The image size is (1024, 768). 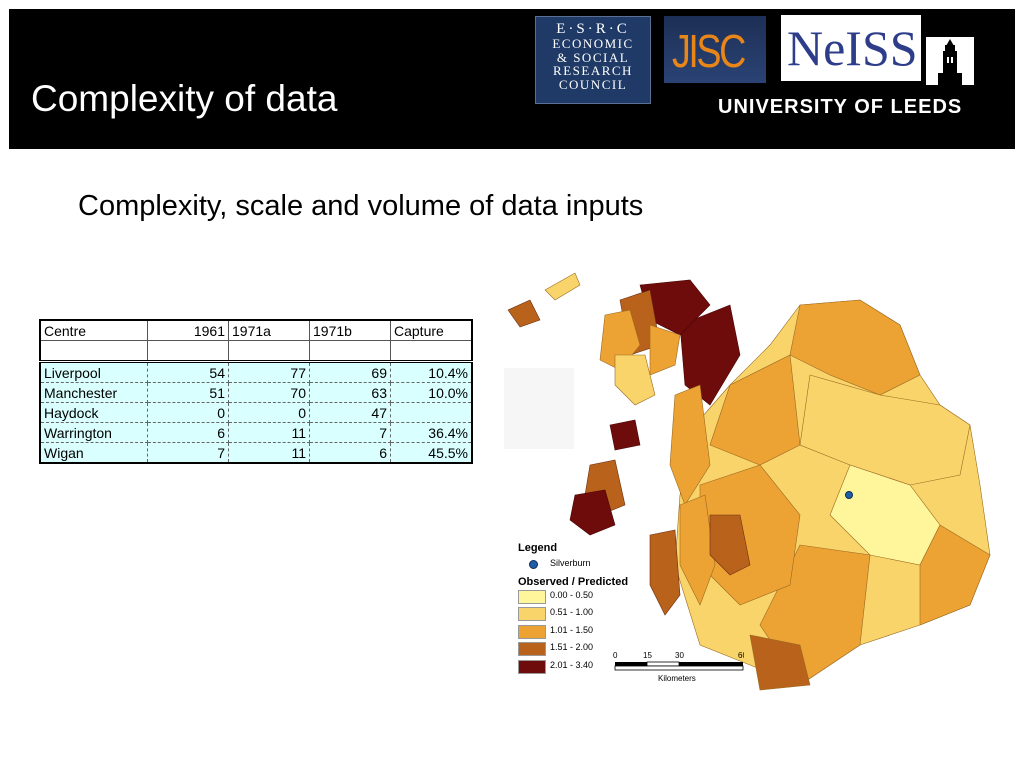 I want to click on legend-class-label: 1.01 - 1.50, so click(x=572, y=629).